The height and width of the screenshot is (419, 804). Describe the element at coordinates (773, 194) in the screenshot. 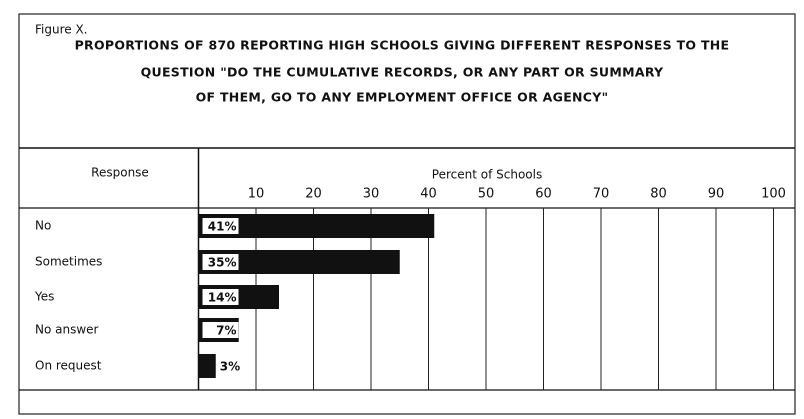

I see `x-tick-label: 100` at that location.